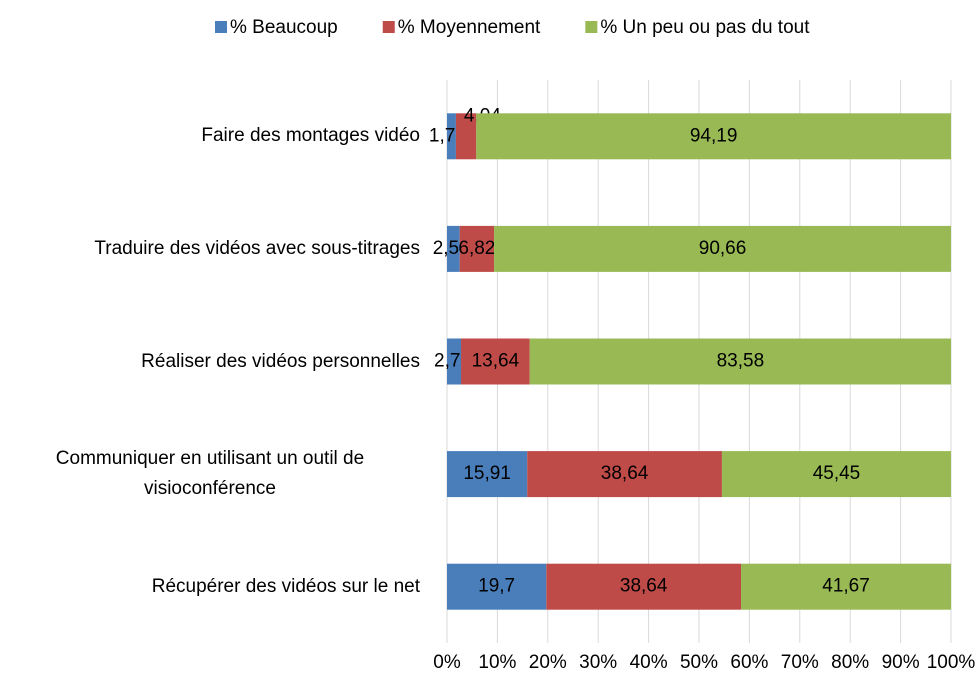 The image size is (979, 687). Describe the element at coordinates (800, 662) in the screenshot. I see `x-tick-label: 70%` at that location.